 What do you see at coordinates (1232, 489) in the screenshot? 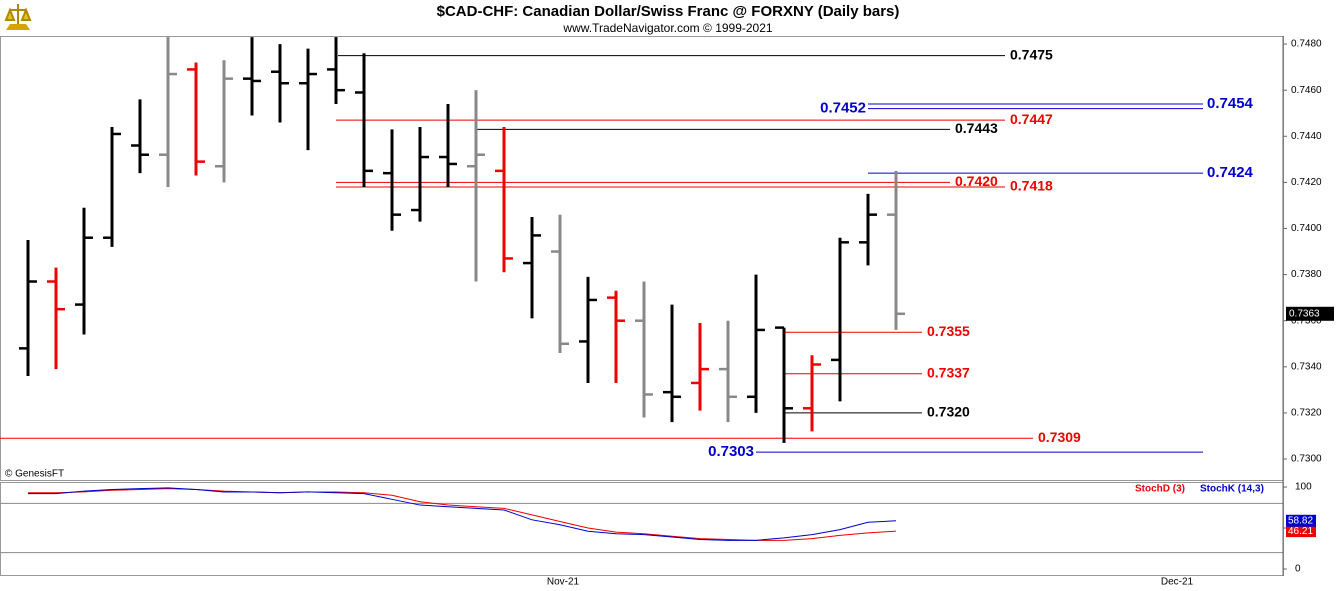
I see `legend-entry: StochK (14,3)` at bounding box center [1232, 489].